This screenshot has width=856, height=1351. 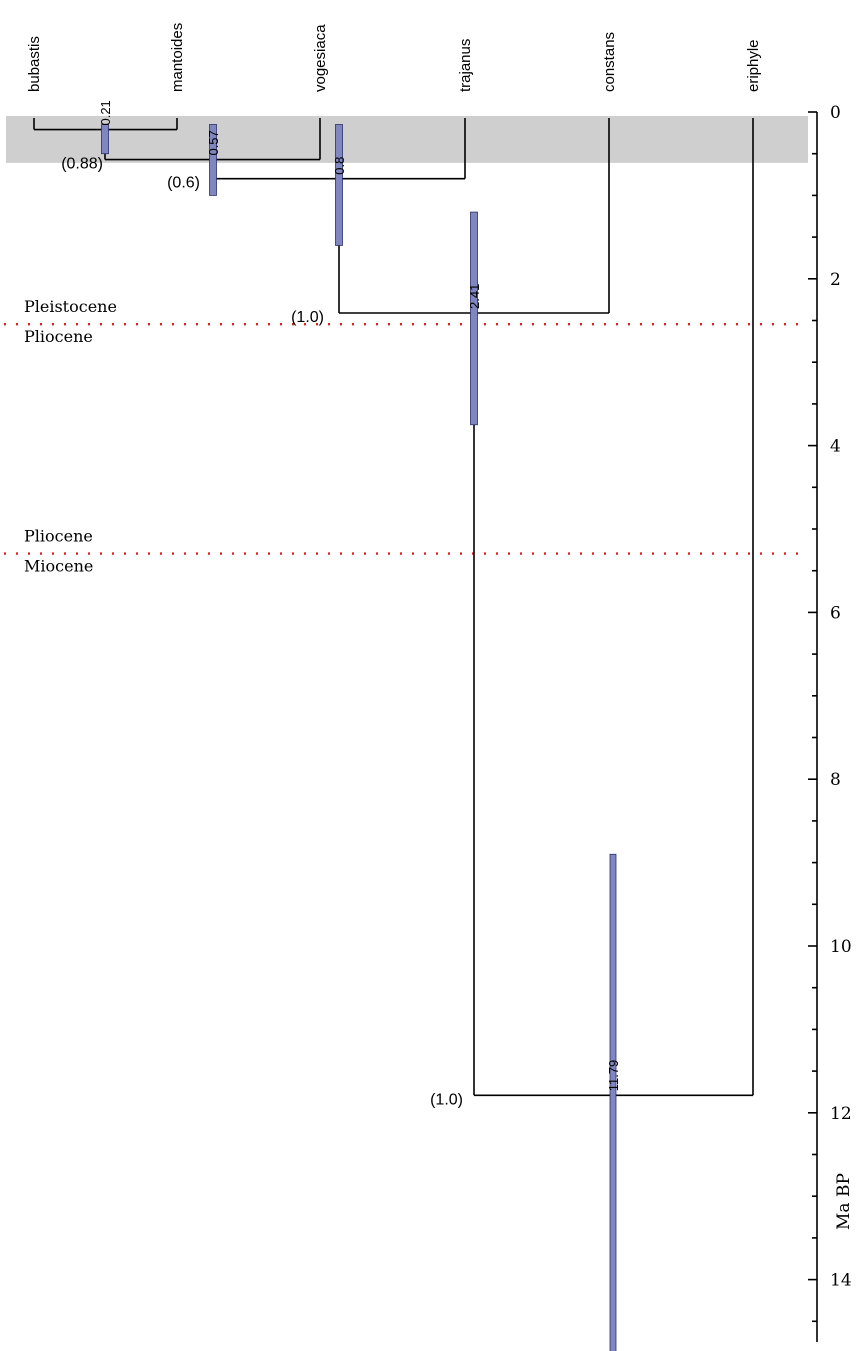 What do you see at coordinates (835, 613) in the screenshot?
I see `axis-tick-label-6: 6` at bounding box center [835, 613].